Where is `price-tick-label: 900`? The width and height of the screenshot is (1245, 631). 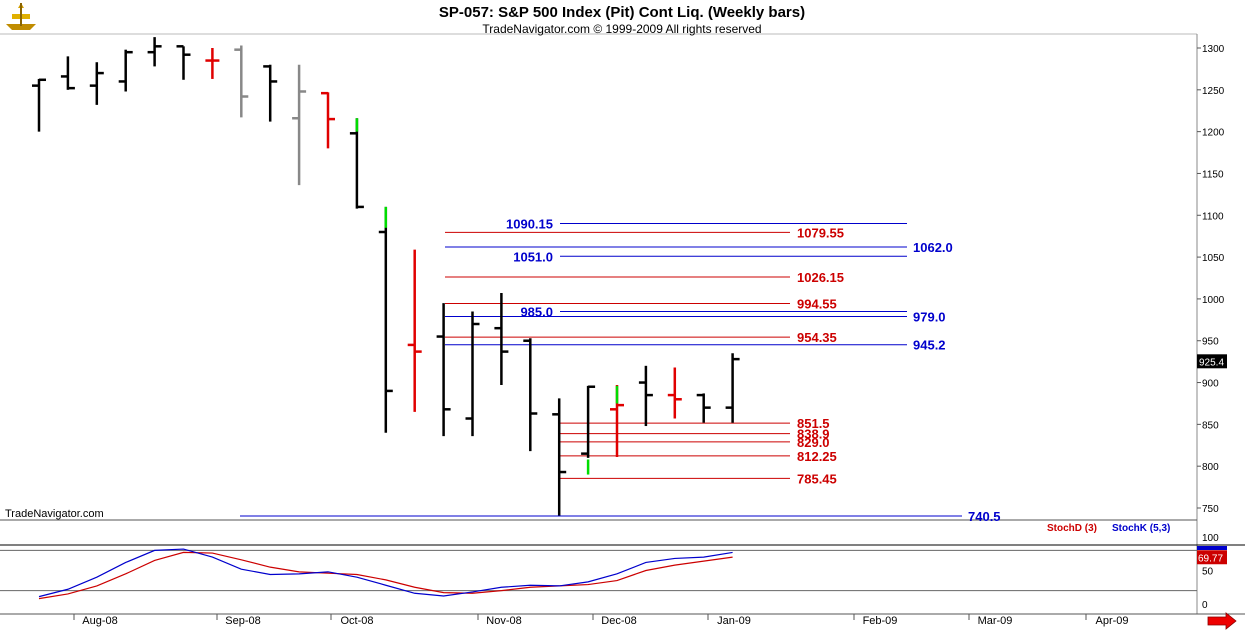 price-tick-label: 900 is located at coordinates (1210, 384).